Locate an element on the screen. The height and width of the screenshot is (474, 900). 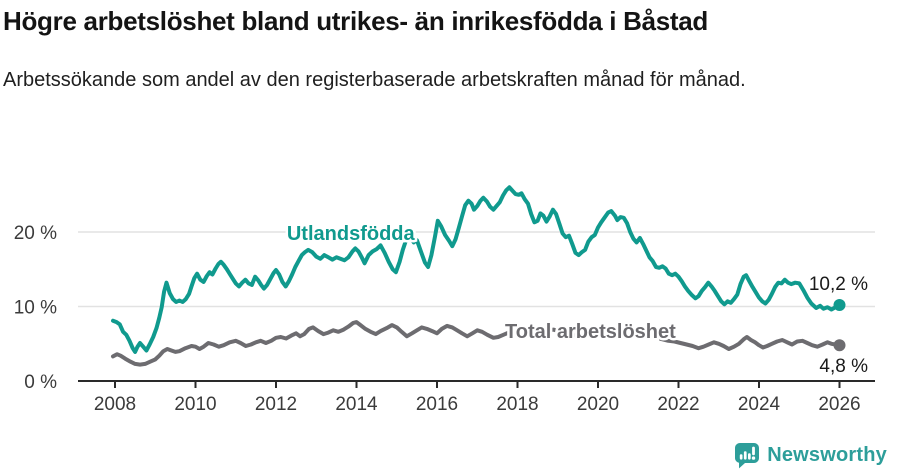
x-tick-label: 2018 is located at coordinates (517, 404).